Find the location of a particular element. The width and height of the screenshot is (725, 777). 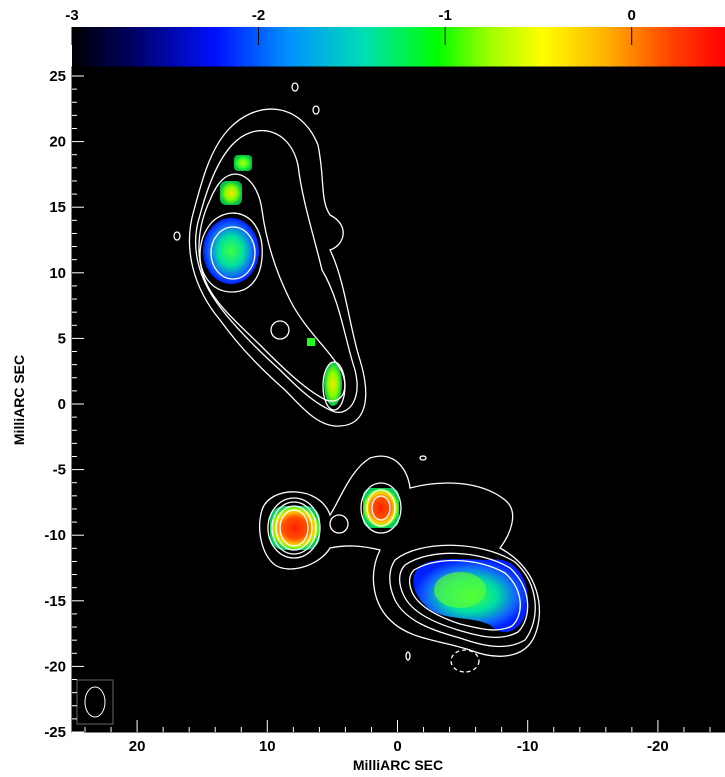

negative-contour is located at coordinates (465, 661).